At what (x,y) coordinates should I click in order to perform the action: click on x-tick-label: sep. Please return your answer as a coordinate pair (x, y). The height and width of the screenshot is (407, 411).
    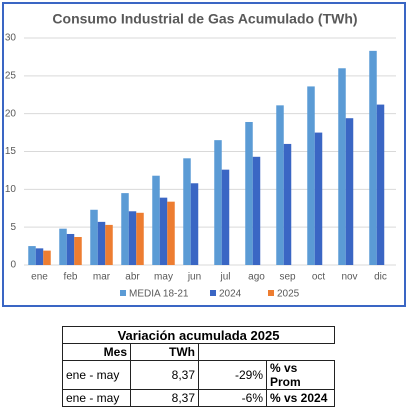
    Looking at the image, I should click on (287, 277).